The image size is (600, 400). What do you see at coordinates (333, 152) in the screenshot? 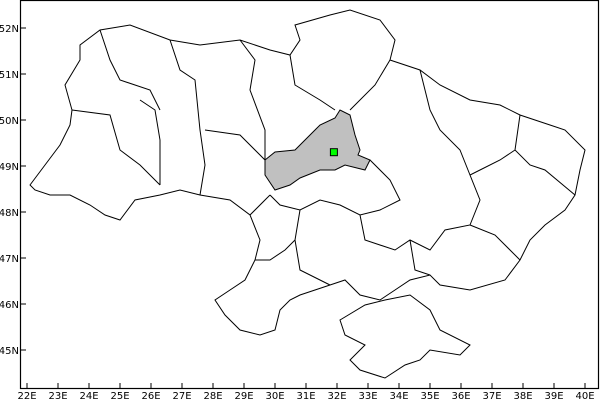
I see `location-marker` at bounding box center [333, 152].